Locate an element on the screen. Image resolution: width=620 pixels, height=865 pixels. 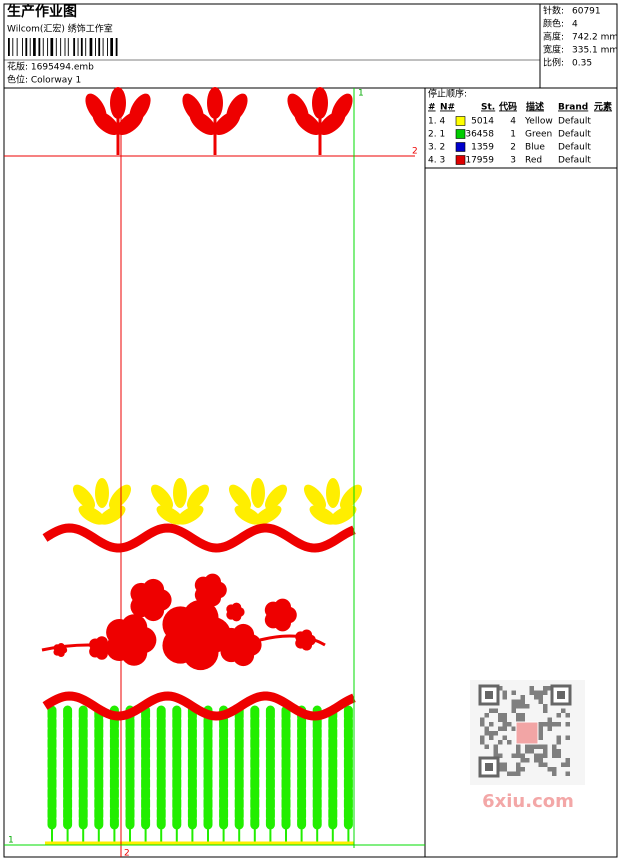
table-header: Brand is located at coordinates (573, 108).